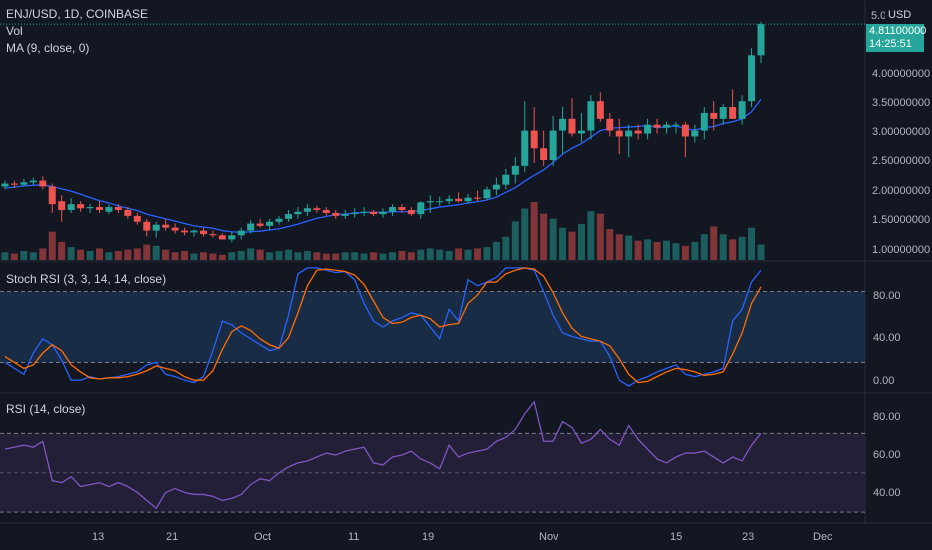 The width and height of the screenshot is (932, 550). Describe the element at coordinates (823, 537) in the screenshot. I see `time-tick: Dec` at that location.